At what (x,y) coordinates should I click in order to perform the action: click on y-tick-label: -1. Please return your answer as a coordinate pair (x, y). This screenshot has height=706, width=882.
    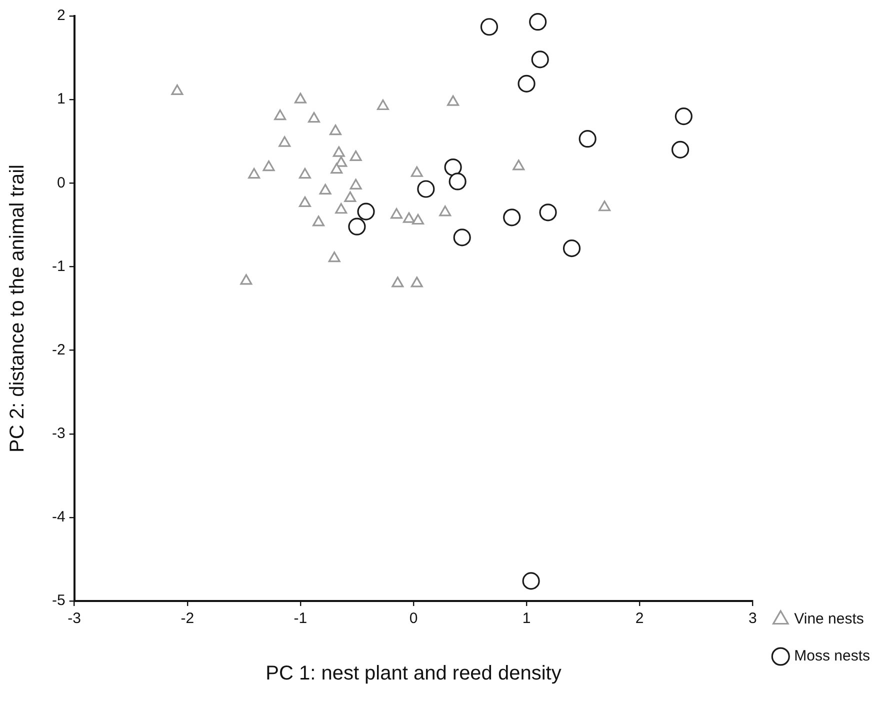
    Looking at the image, I should click on (59, 266).